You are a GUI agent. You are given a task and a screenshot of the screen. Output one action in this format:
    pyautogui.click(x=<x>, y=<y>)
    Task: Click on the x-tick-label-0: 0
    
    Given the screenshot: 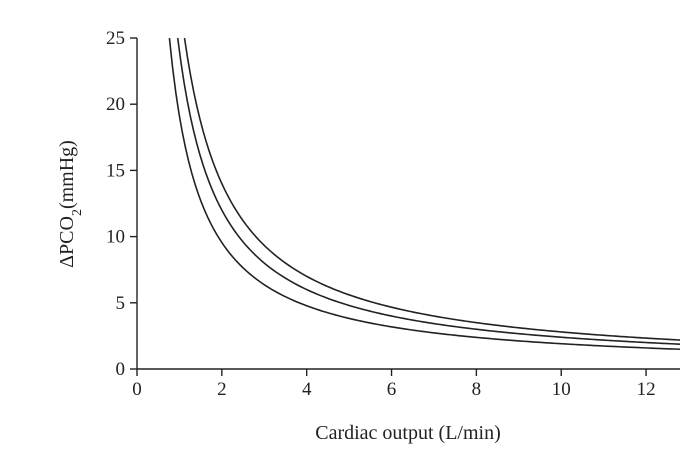 What is the action you would take?
    pyautogui.click(x=137, y=389)
    